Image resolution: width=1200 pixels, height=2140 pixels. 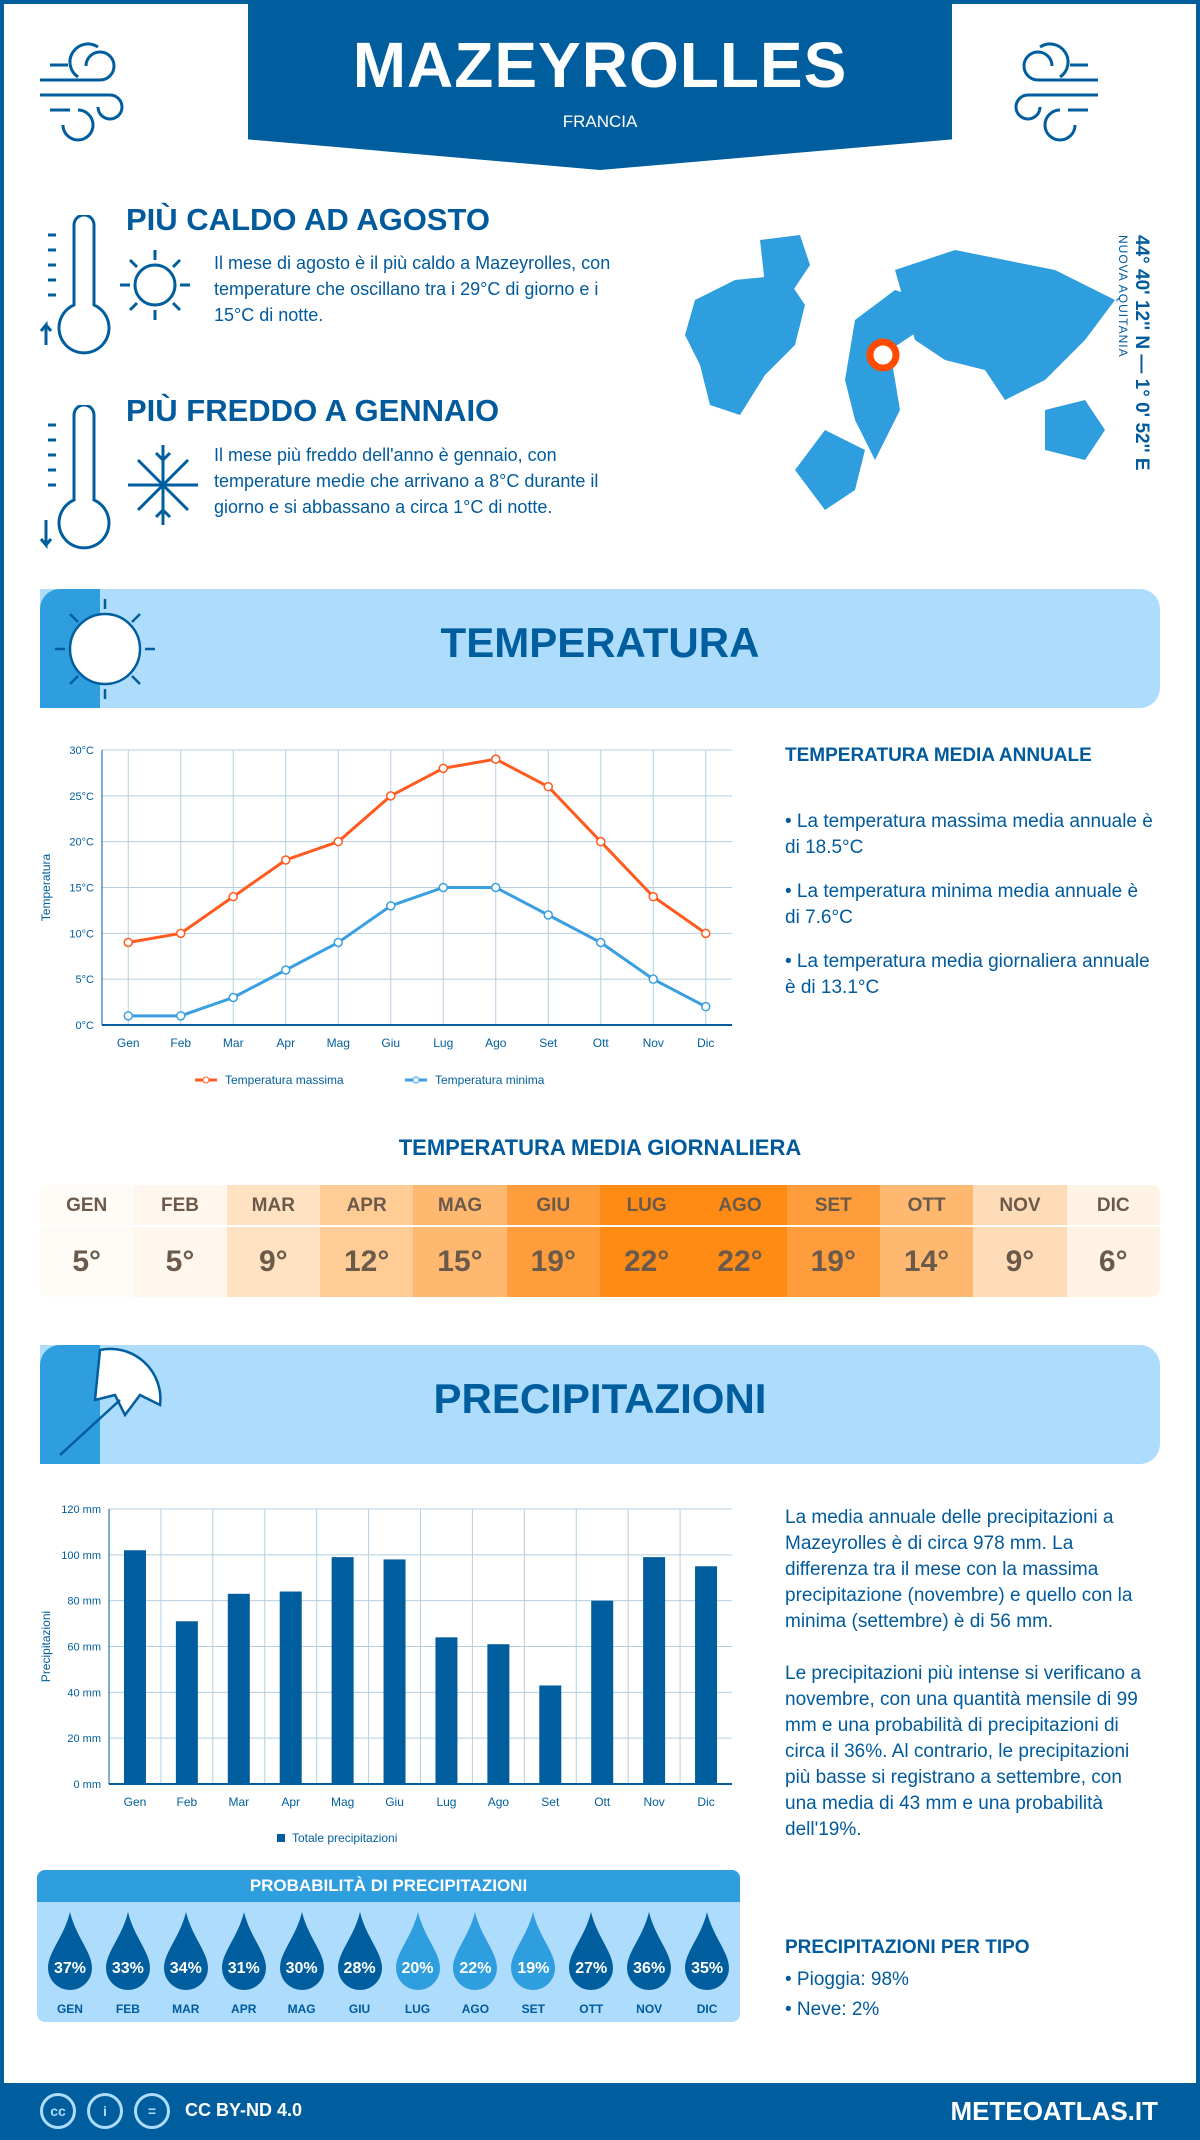 I want to click on y-tick-label: 10°C, so click(x=81, y=934).